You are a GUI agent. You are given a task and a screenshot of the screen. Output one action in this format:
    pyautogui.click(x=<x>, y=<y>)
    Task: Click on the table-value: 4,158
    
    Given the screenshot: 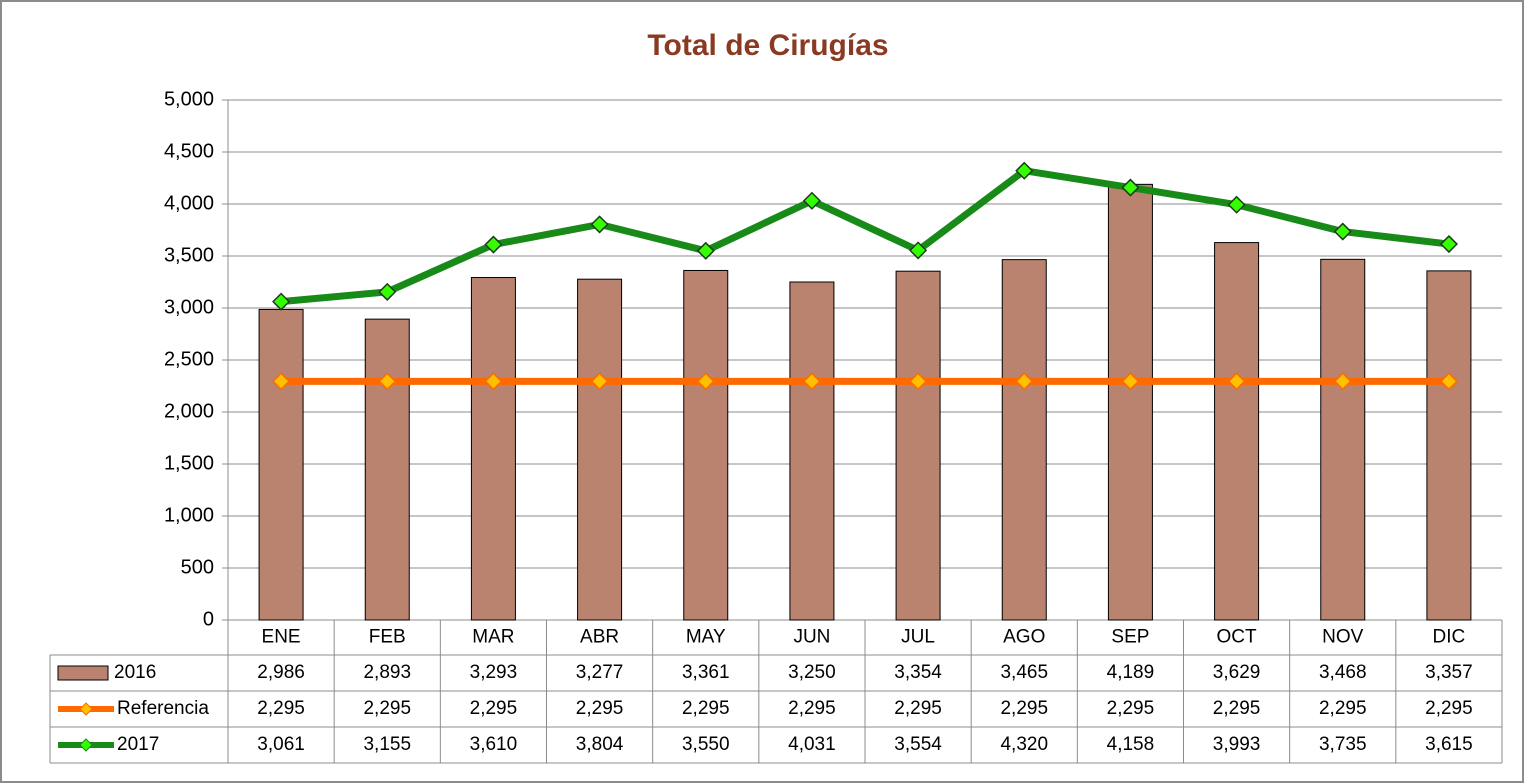 What is the action you would take?
    pyautogui.click(x=1131, y=744)
    